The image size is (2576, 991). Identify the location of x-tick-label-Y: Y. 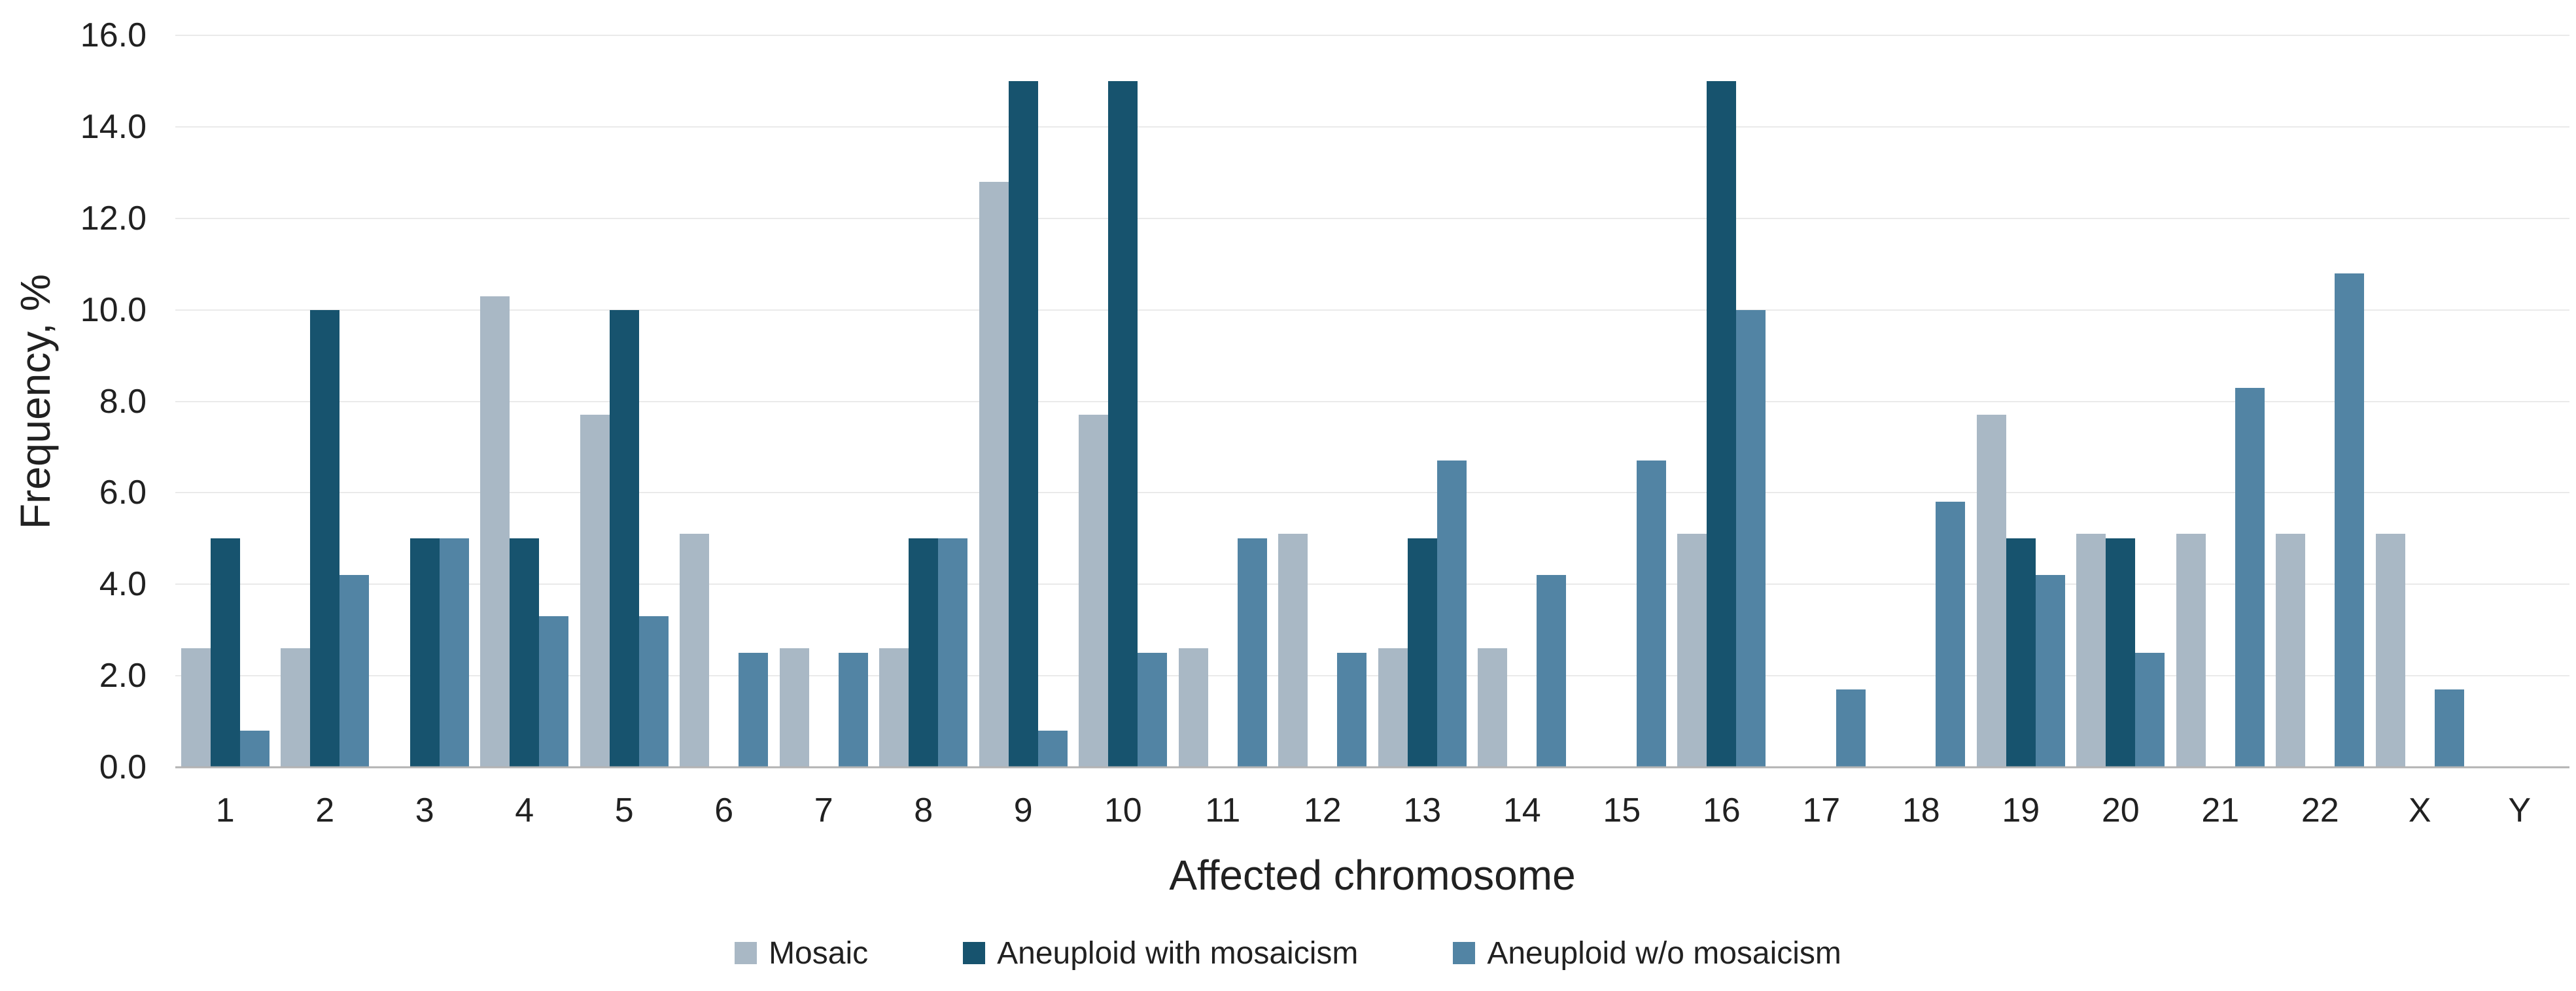
(2520, 810).